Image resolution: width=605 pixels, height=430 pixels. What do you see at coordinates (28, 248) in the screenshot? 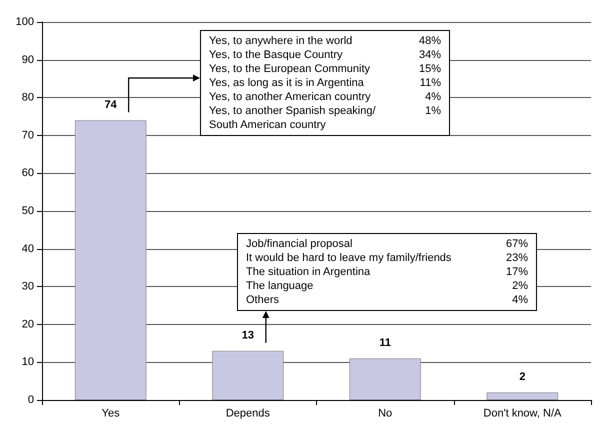
I see `y-tick-label: 40` at bounding box center [28, 248].